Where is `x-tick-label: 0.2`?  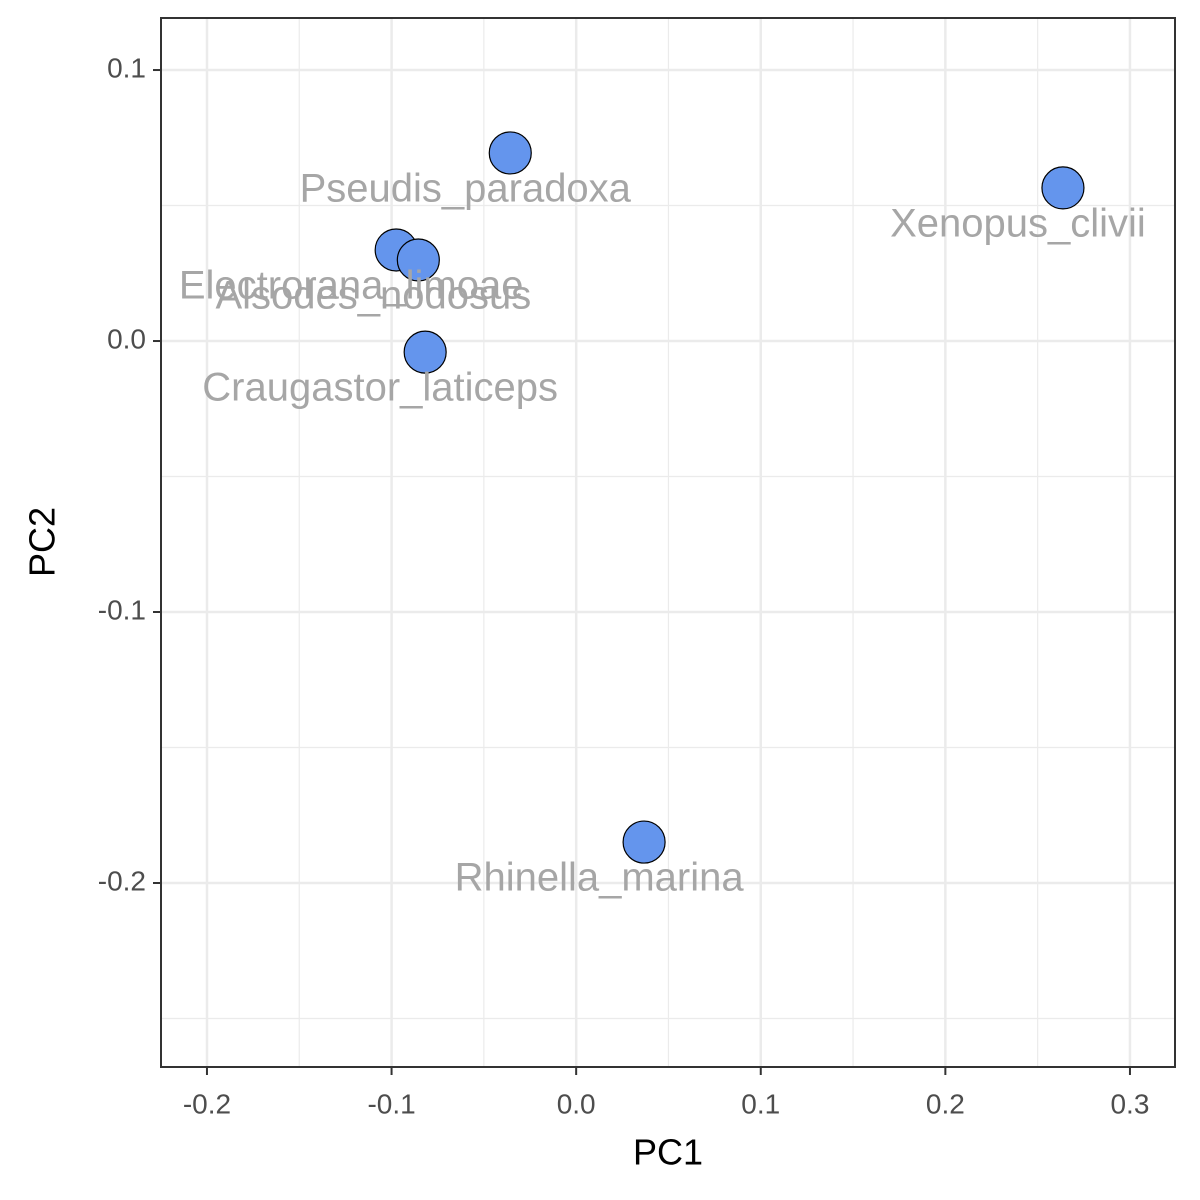
x-tick-label: 0.2 is located at coordinates (945, 1103).